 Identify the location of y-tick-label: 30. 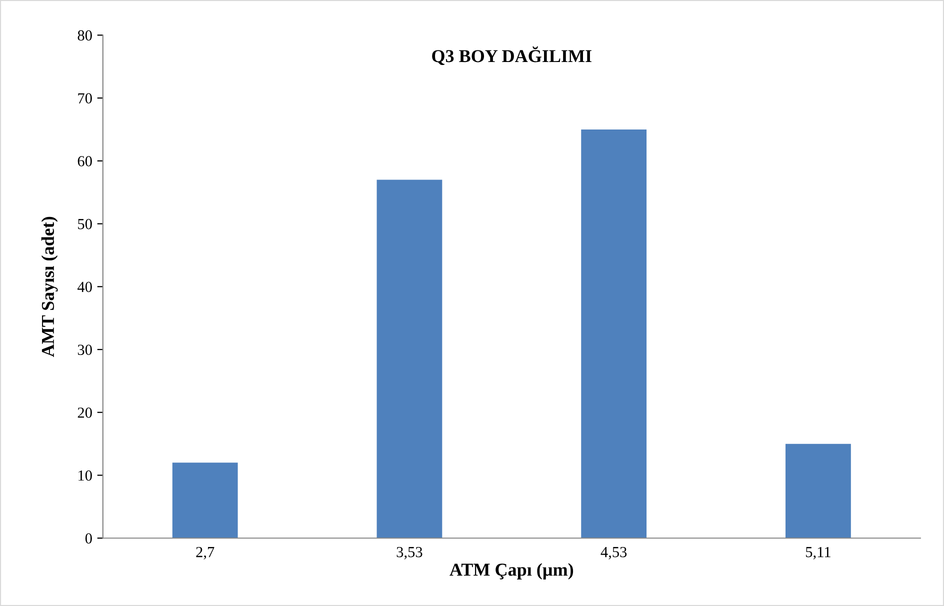
(85, 349).